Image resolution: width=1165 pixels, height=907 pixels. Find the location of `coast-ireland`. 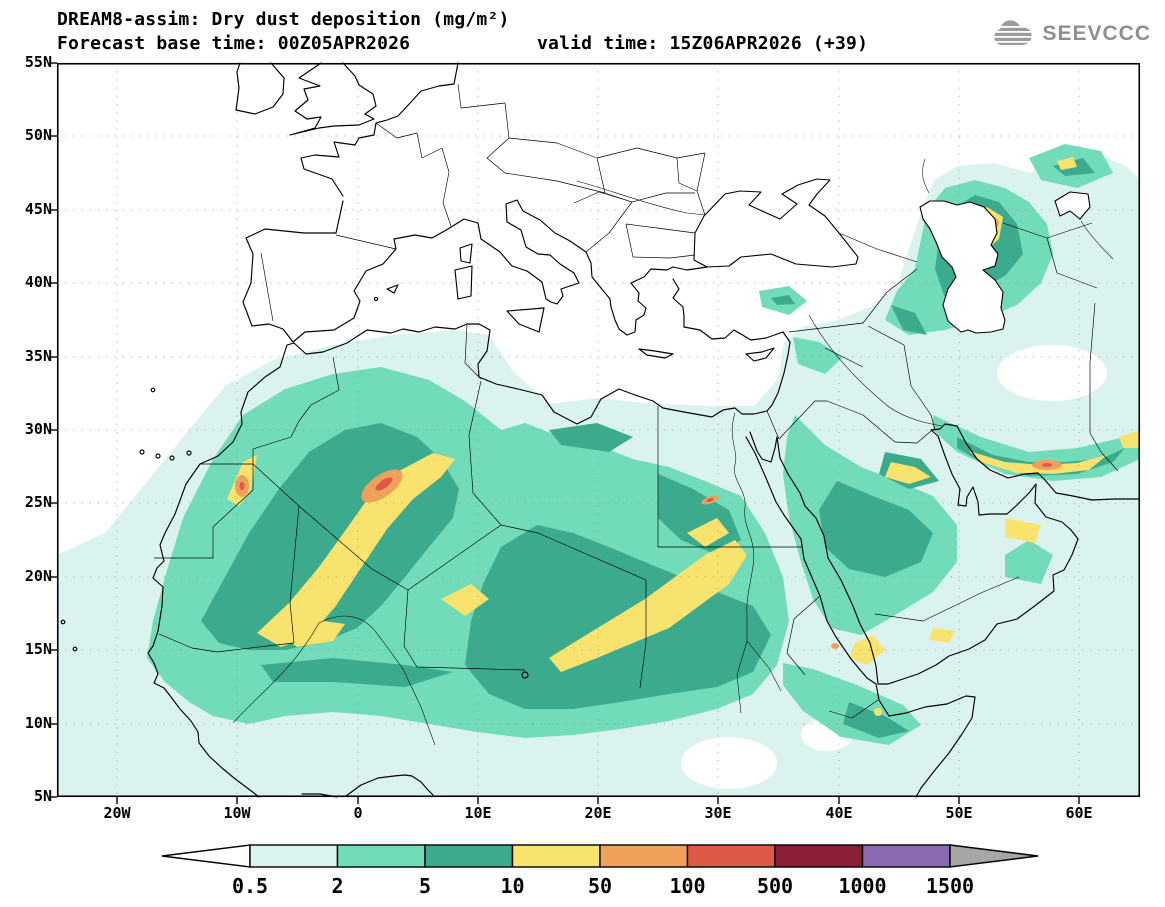

coast-ireland is located at coordinates (260, 88).